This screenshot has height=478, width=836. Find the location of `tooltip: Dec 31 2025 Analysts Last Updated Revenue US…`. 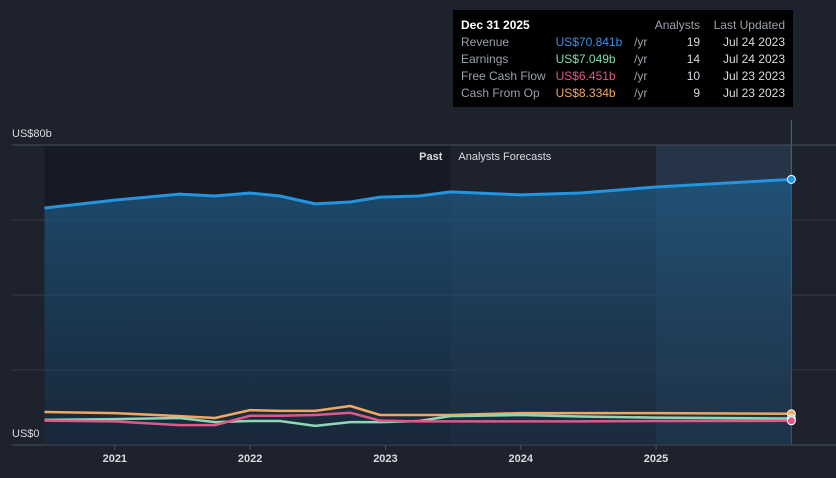

tooltip: Dec 31 2025 Analysts Last Updated Revenue US… is located at coordinates (623, 58).